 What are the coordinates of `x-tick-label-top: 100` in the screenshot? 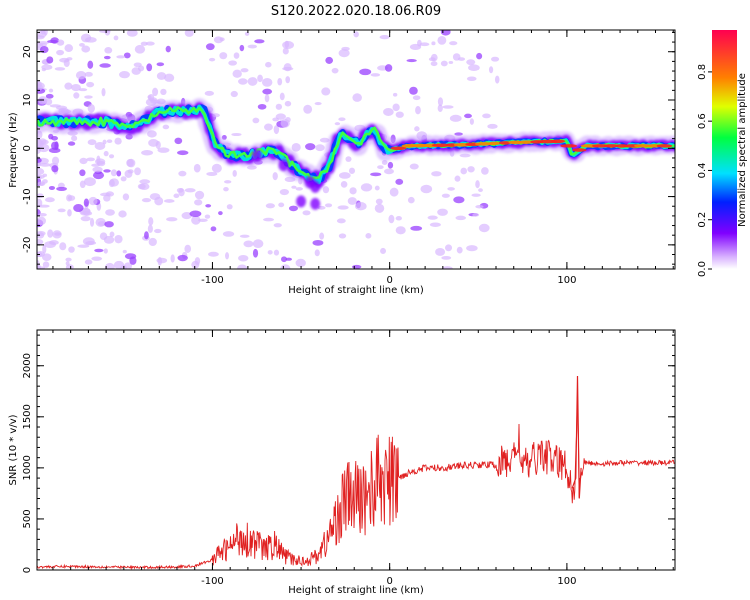 It's located at (566, 280).